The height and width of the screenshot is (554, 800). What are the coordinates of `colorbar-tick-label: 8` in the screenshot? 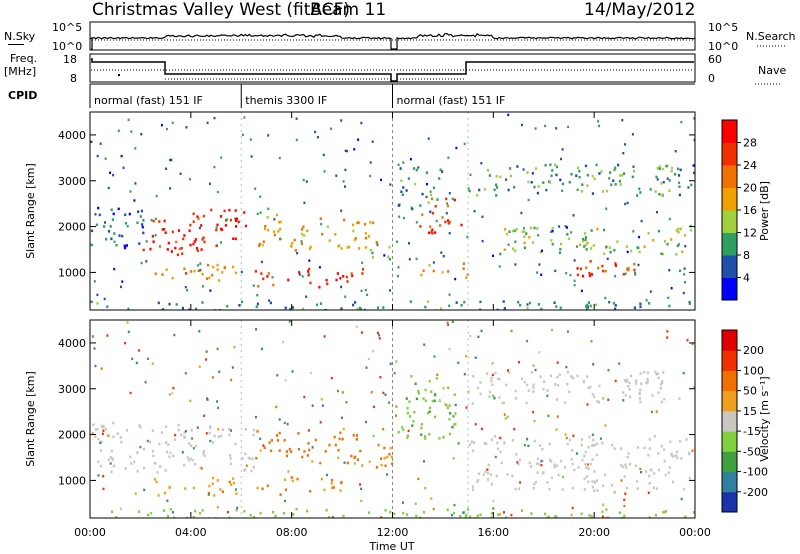 It's located at (746, 255).